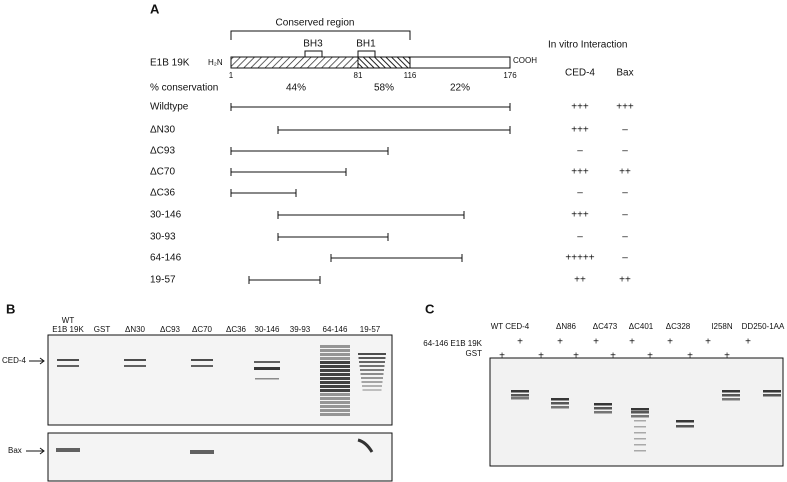 The image size is (787, 482). Describe the element at coordinates (300, 329) in the screenshot. I see `lane-label: 39-93` at that location.